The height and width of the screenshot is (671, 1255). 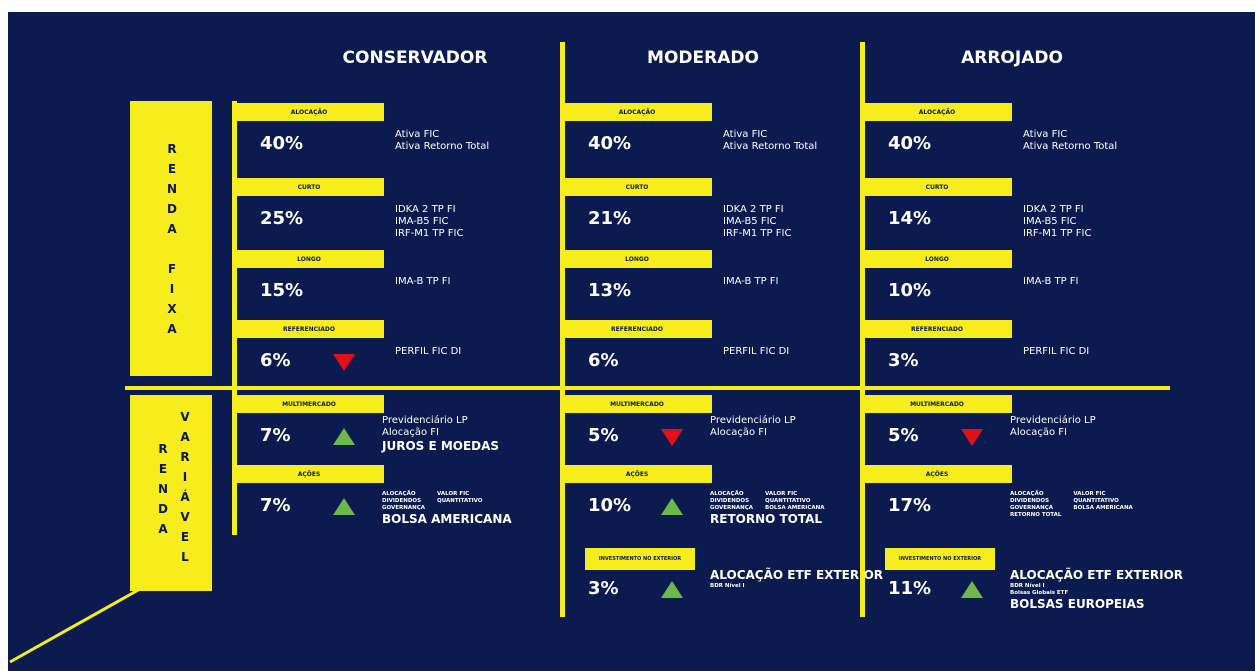 I want to click on fund-note: Bolsas Globais ETF, so click(x=1039, y=593).